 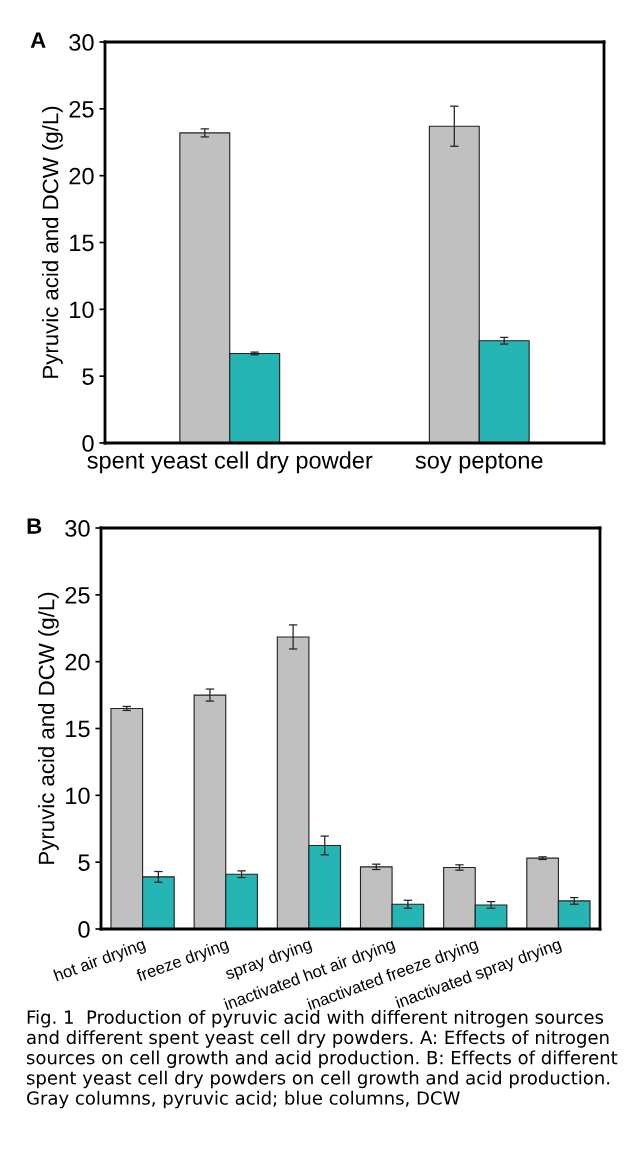 I want to click on chart-title: B, so click(x=34, y=526).